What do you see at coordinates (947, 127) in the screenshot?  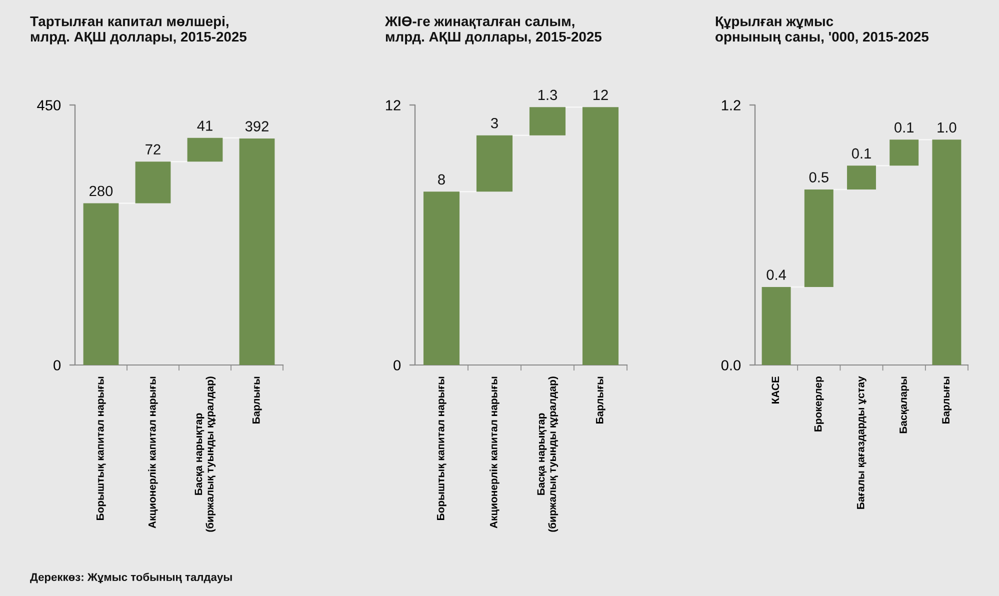 I see `data-label: 1.0` at bounding box center [947, 127].